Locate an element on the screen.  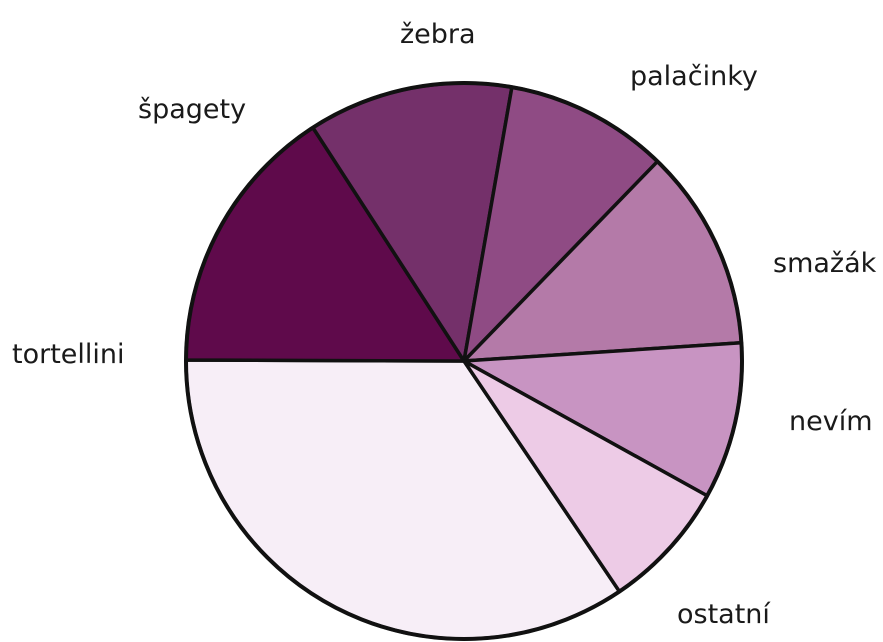
slice-label-1: tortellini is located at coordinates (68, 354).